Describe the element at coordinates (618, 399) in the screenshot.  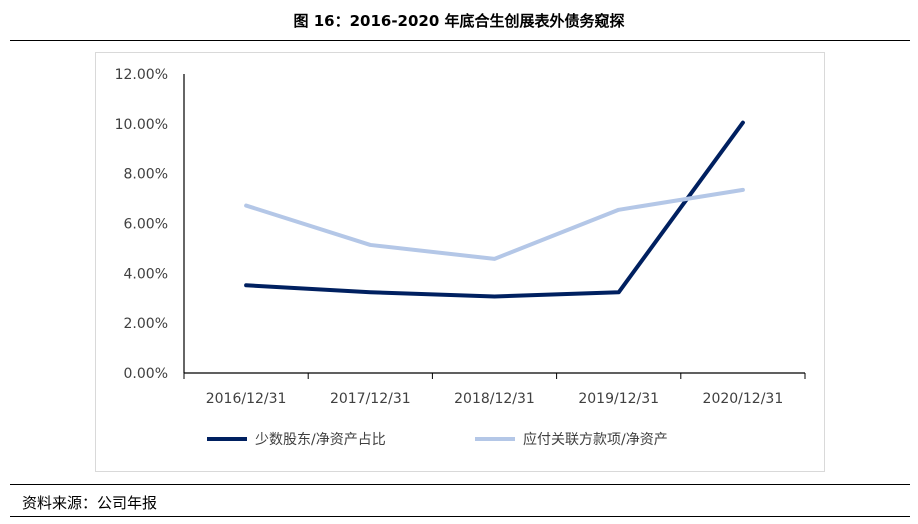
I see `x-tick-label: 2019/12/31` at that location.